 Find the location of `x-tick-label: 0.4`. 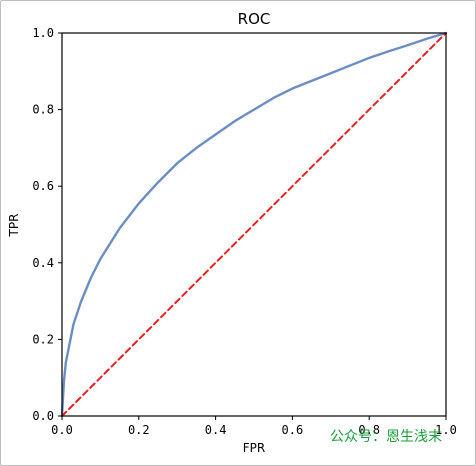

x-tick-label: 0.4 is located at coordinates (216, 430).